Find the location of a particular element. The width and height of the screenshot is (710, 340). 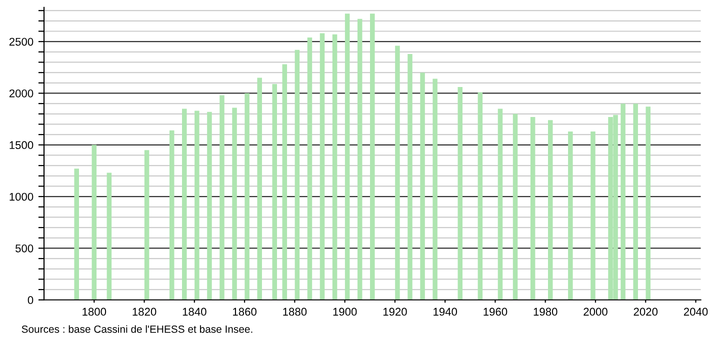

x-tick-label: 1880 is located at coordinates (295, 312).